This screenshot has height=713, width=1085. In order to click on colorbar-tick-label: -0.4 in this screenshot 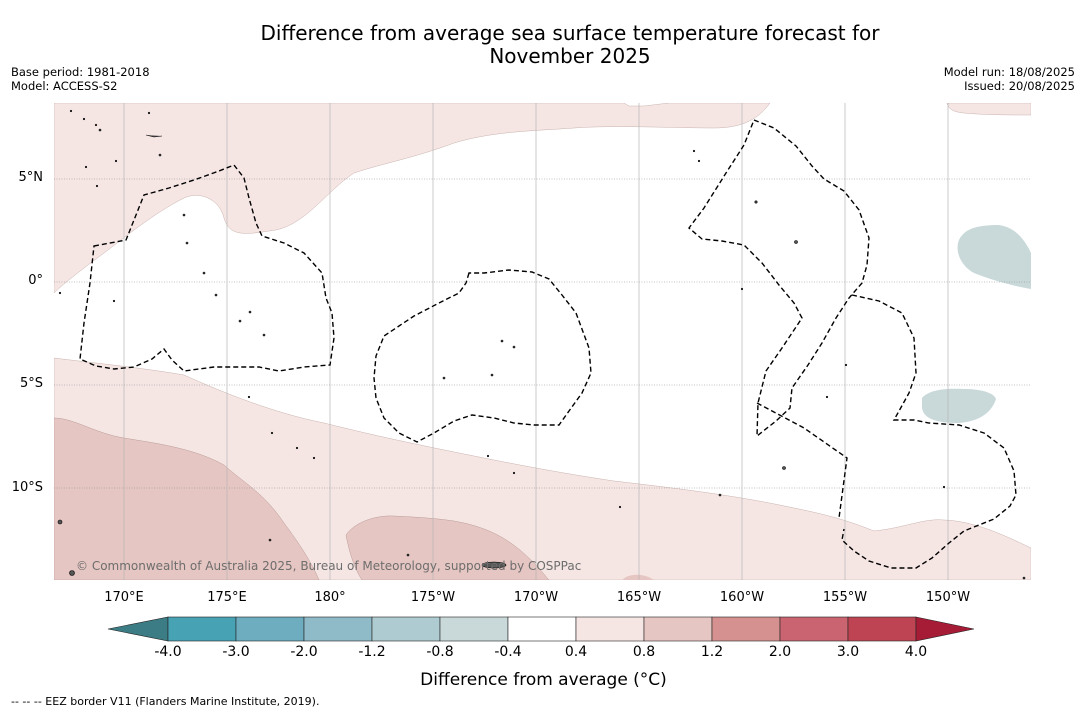, I will do `click(508, 652)`.